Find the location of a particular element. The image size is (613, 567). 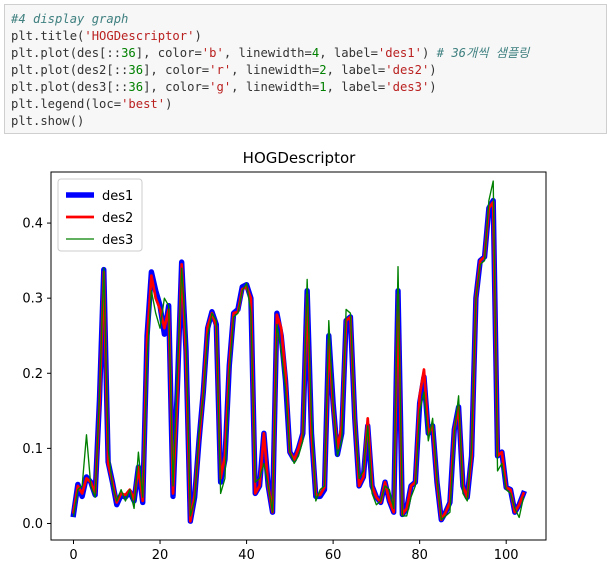

code-token: #4 display graph is located at coordinates (70, 19).